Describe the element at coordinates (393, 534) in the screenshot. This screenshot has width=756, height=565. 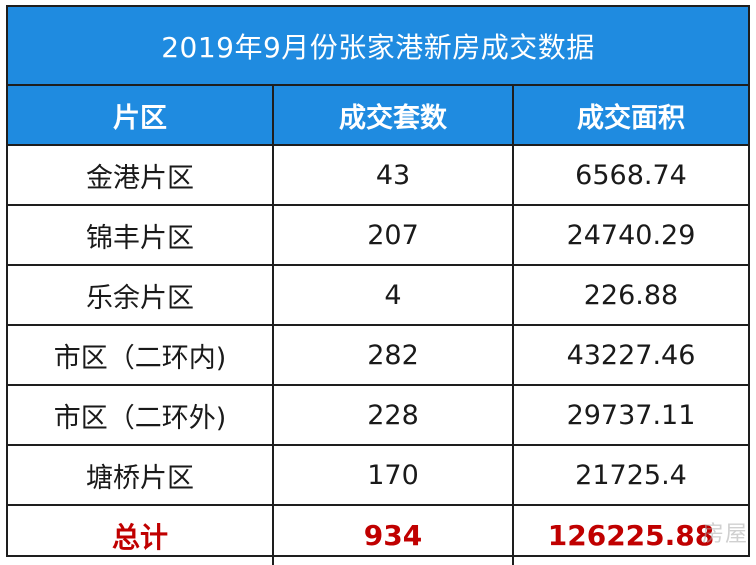
I see `total-units: 934` at that location.